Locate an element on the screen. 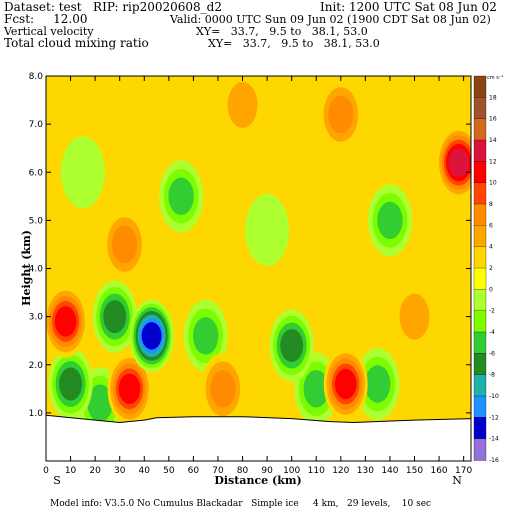 Image resolution: width=512 pixels, height=512 pixels. y-tick-label-0: 1.0 is located at coordinates (36, 414).